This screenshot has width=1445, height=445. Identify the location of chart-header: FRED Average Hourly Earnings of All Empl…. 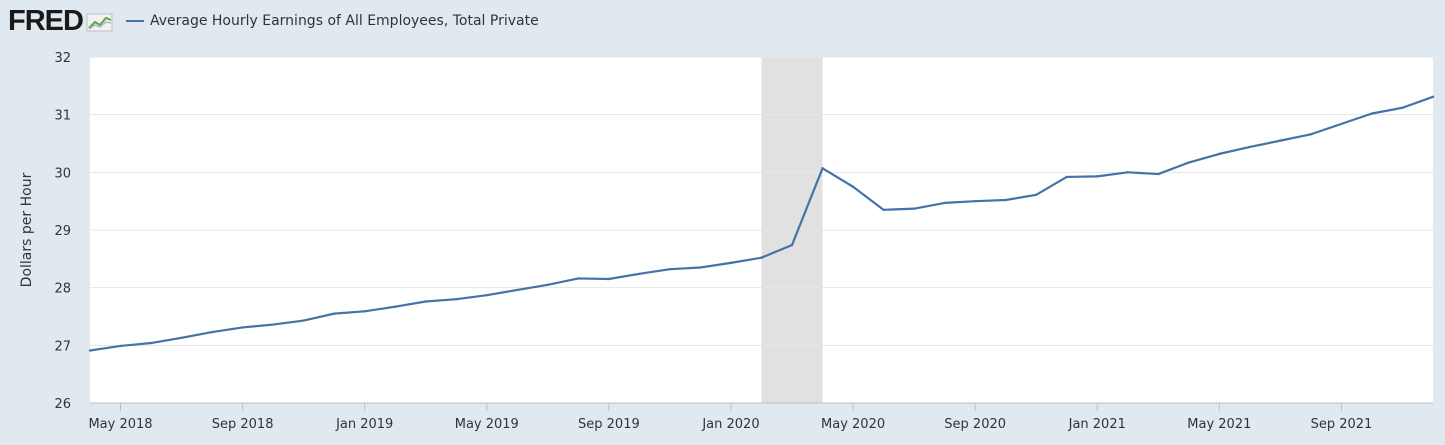
(273, 21).